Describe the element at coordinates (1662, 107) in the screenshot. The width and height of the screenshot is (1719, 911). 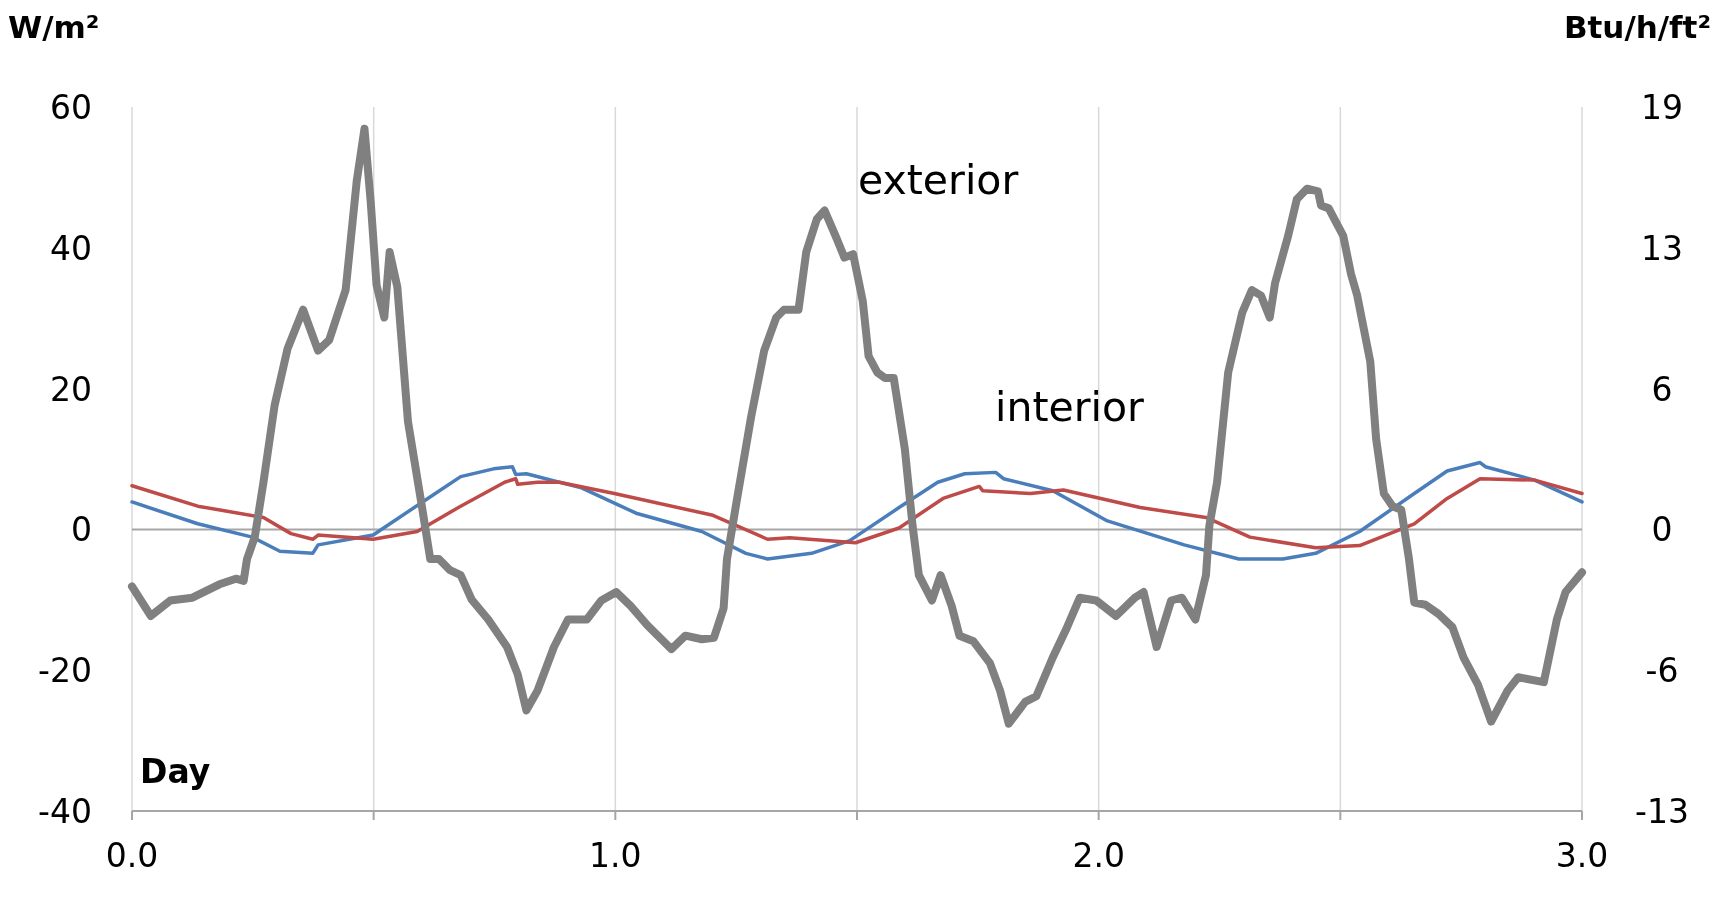
I see `y2-tick-label: 19` at that location.